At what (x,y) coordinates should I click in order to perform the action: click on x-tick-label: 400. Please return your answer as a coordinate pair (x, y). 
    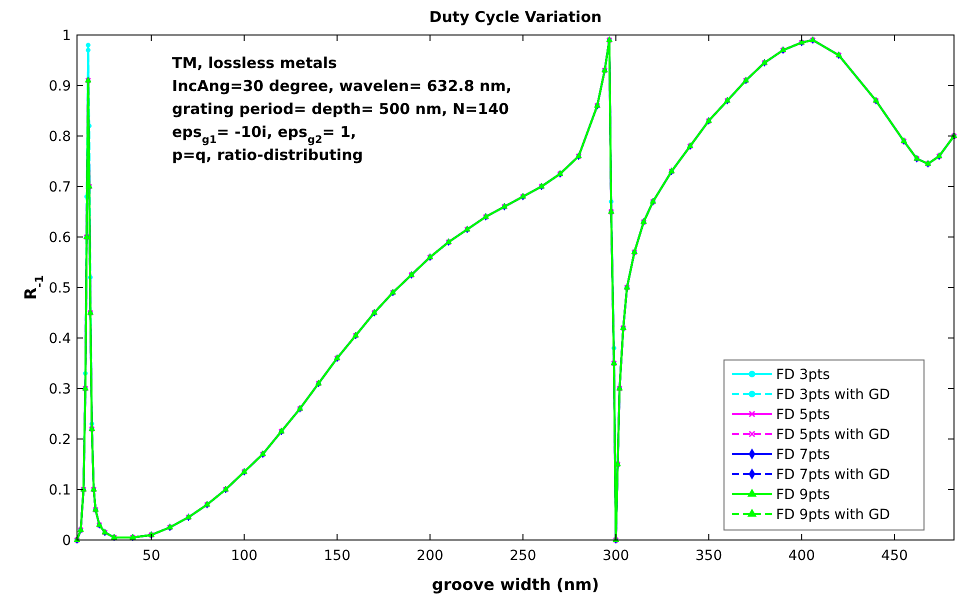
    Looking at the image, I should click on (802, 556).